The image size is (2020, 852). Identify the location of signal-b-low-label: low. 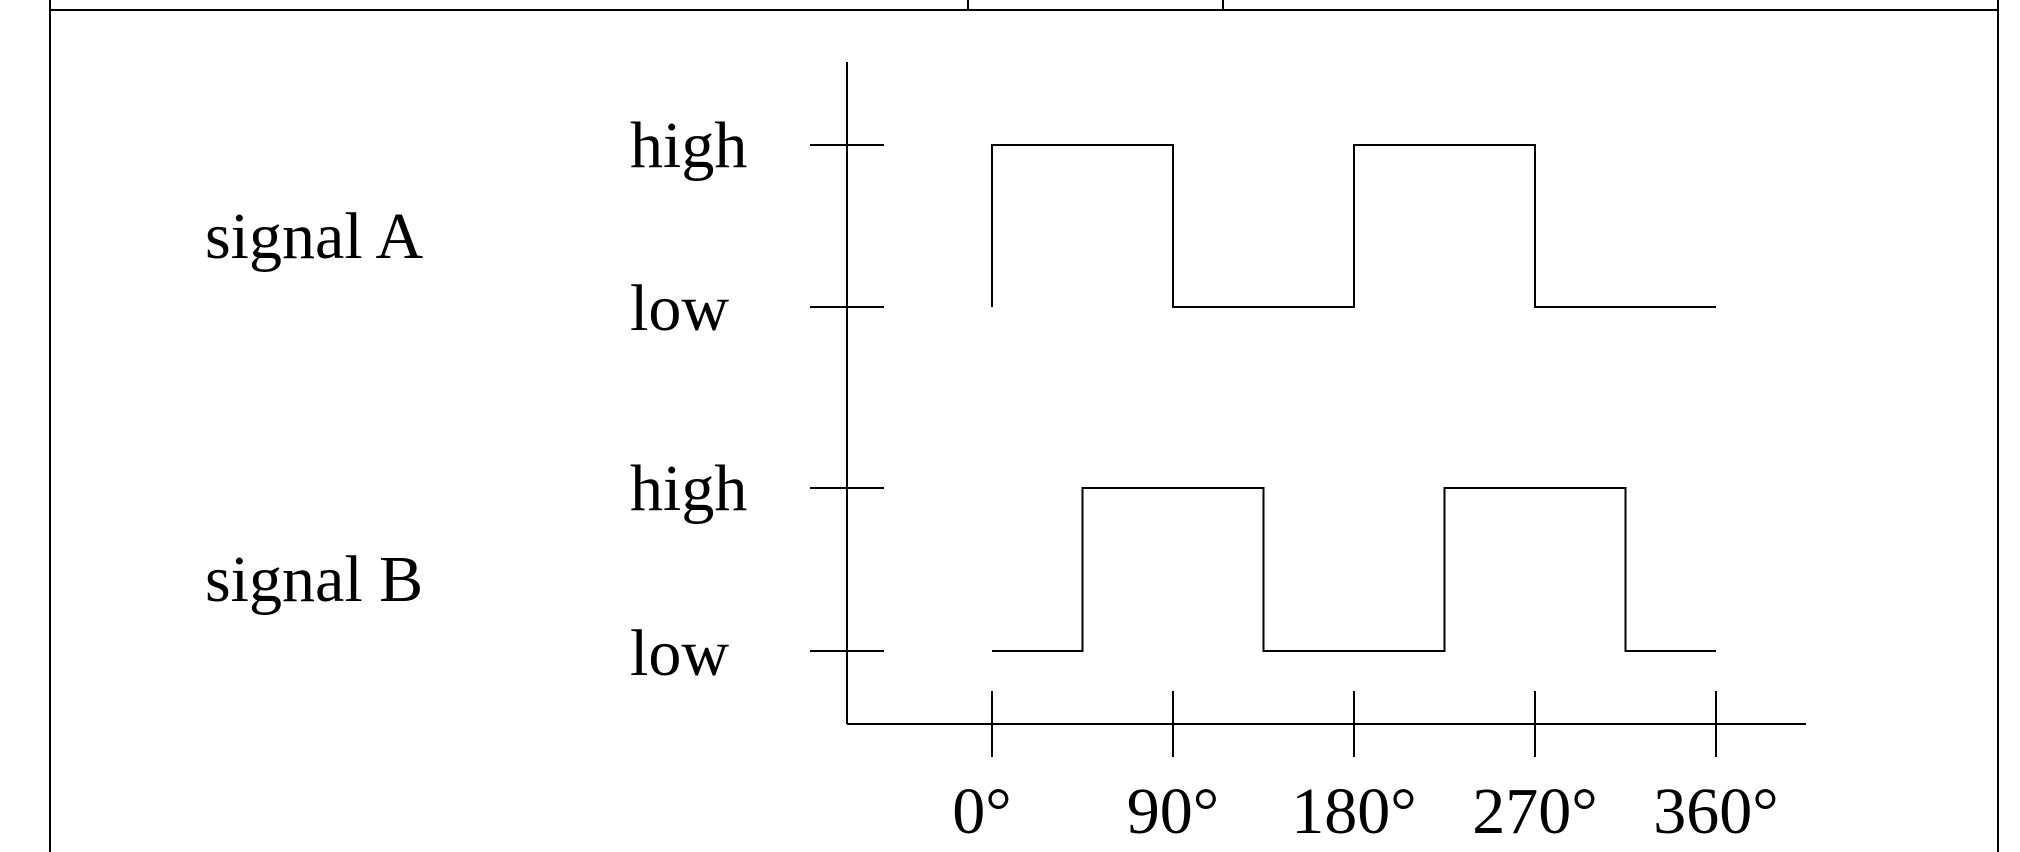
(679, 653).